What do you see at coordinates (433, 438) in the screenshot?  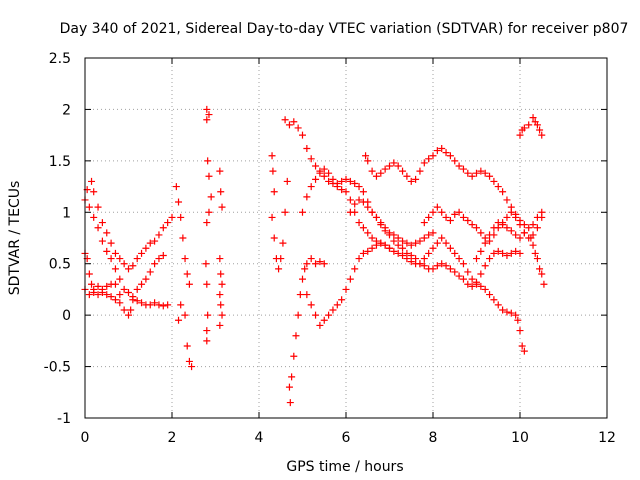 I see `x-tick-label: 8` at bounding box center [433, 438].